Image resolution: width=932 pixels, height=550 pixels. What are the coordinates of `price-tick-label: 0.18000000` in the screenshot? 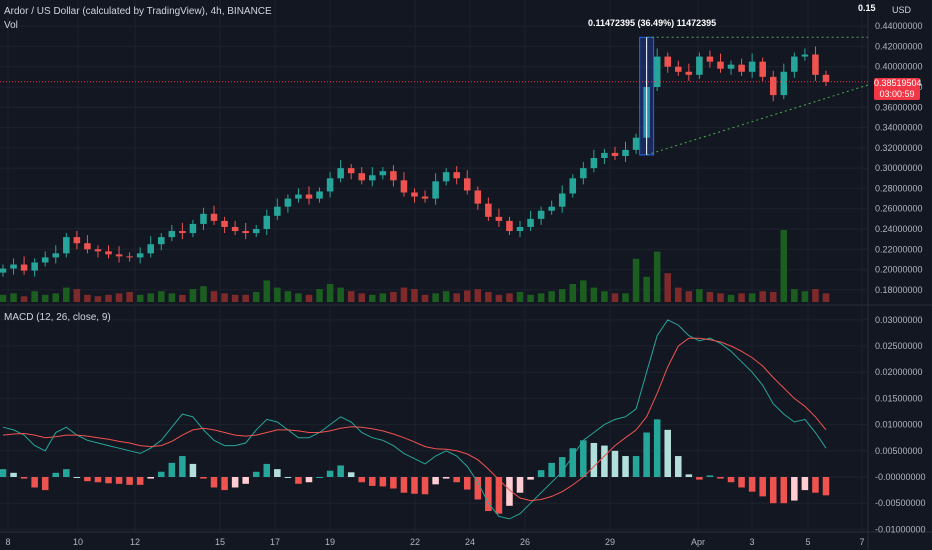 It's located at (899, 290).